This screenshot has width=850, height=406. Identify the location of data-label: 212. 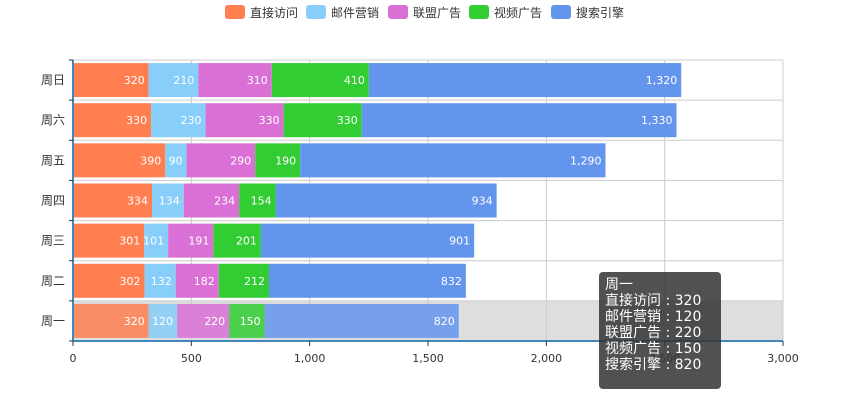
(254, 281).